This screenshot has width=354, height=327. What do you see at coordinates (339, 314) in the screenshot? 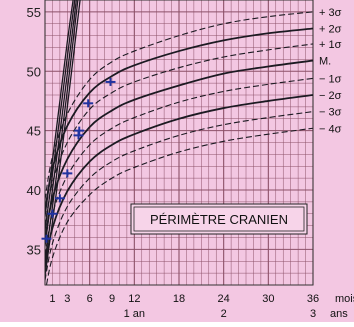
I see `x-unit-label-years: ans` at bounding box center [339, 314].